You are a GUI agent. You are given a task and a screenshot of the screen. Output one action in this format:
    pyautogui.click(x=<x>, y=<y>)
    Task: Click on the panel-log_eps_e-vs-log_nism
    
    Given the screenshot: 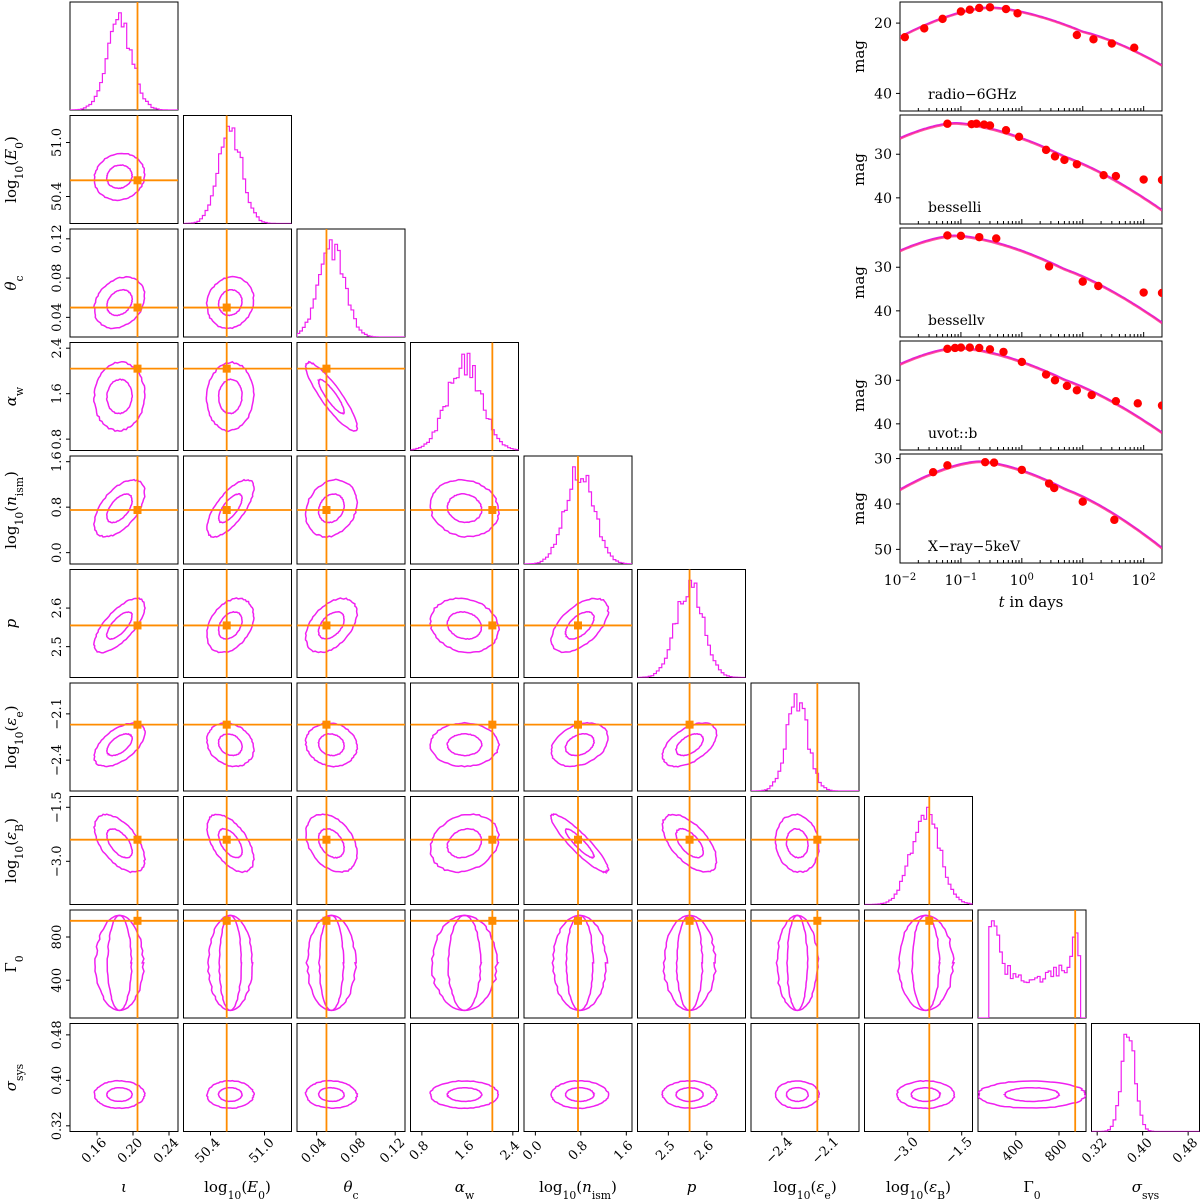 What is the action you would take?
    pyautogui.click(x=578, y=737)
    